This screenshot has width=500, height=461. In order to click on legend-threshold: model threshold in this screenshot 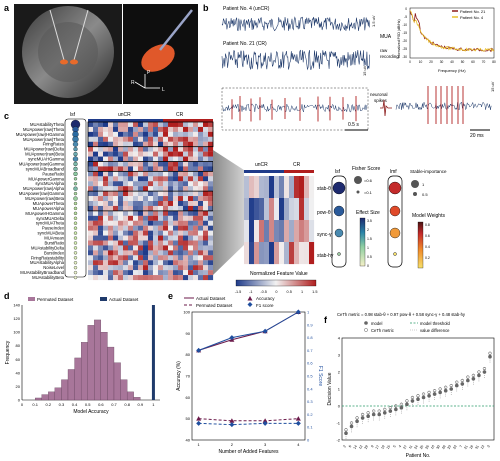, I will do `click(435, 323)`.